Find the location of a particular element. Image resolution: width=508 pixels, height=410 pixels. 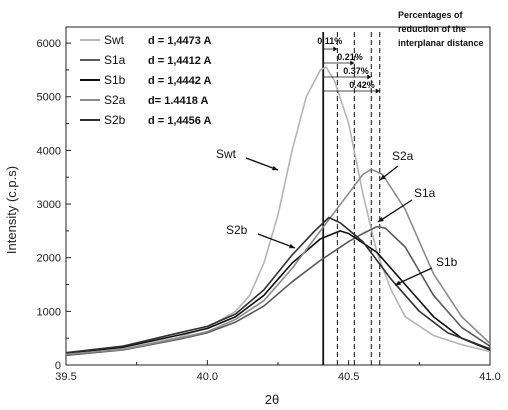

y-axis: 0 1000 2000 3000 4000 5000 6000 is located at coordinates (54, 205).